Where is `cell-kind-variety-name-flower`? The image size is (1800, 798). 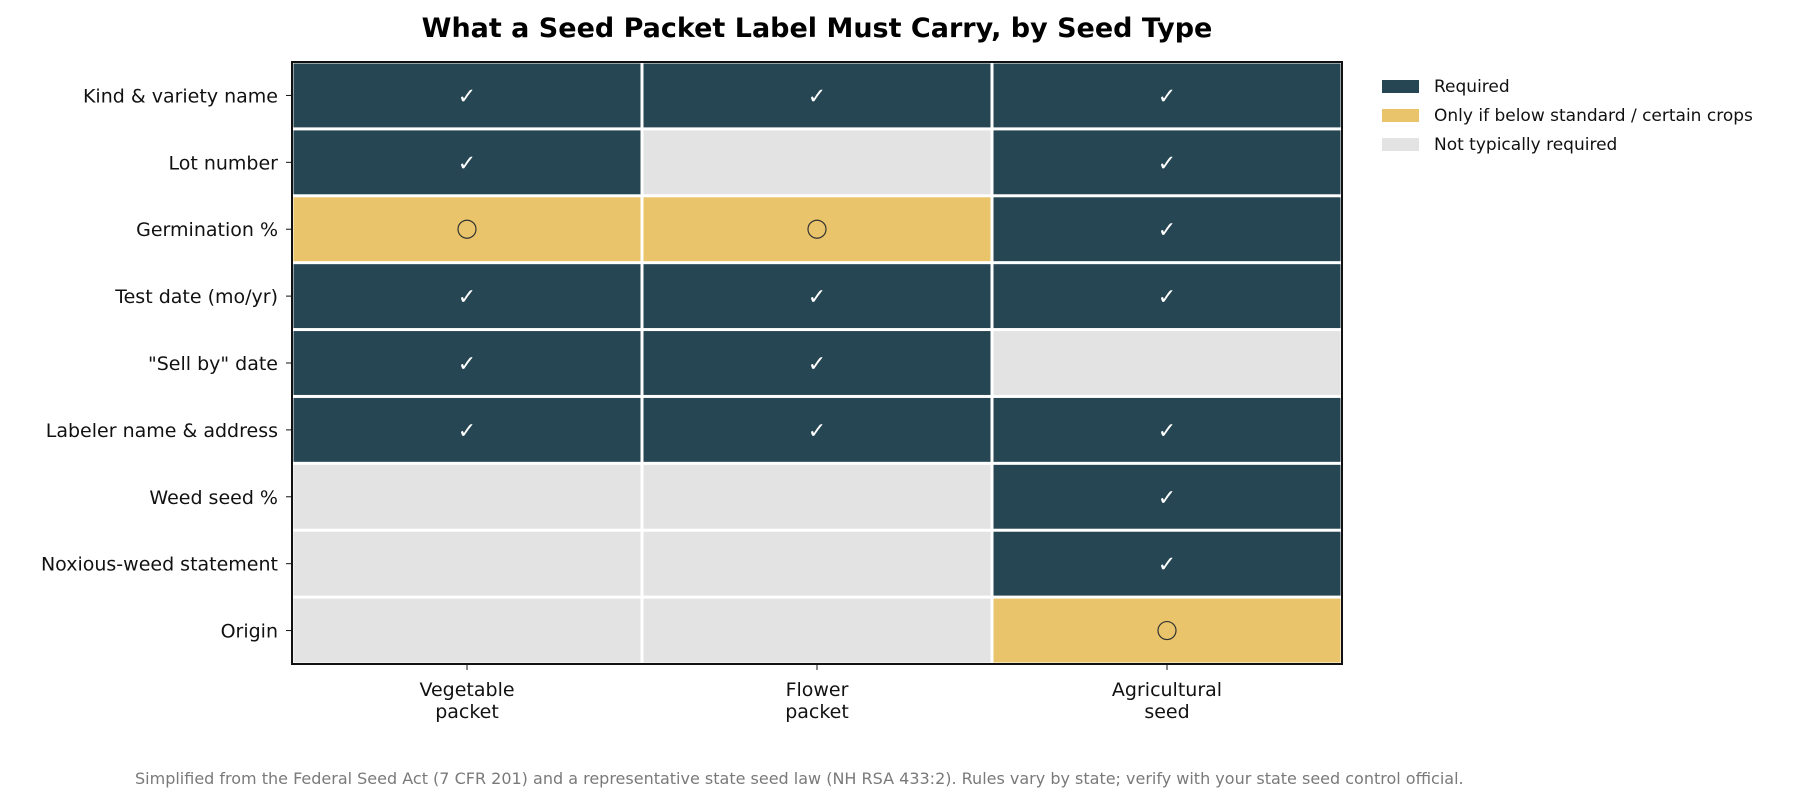 cell-kind-variety-name-flower is located at coordinates (817, 95).